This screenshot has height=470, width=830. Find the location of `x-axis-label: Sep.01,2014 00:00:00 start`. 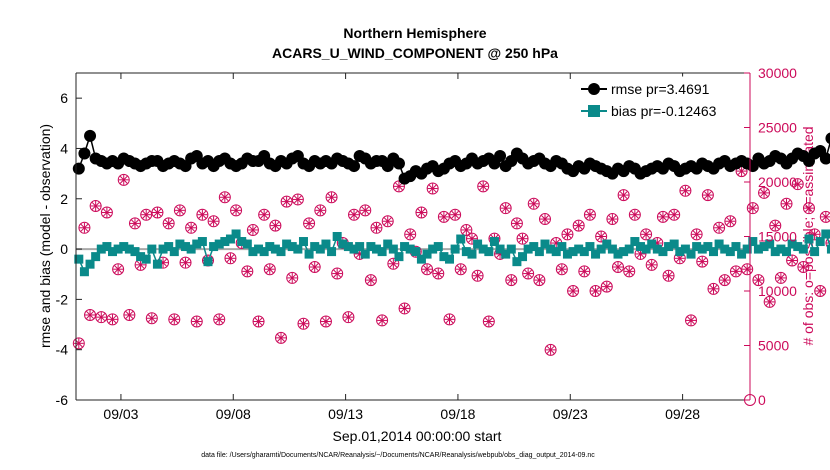

x-axis-label: Sep.01,2014 00:00:00 start is located at coordinates (417, 436).